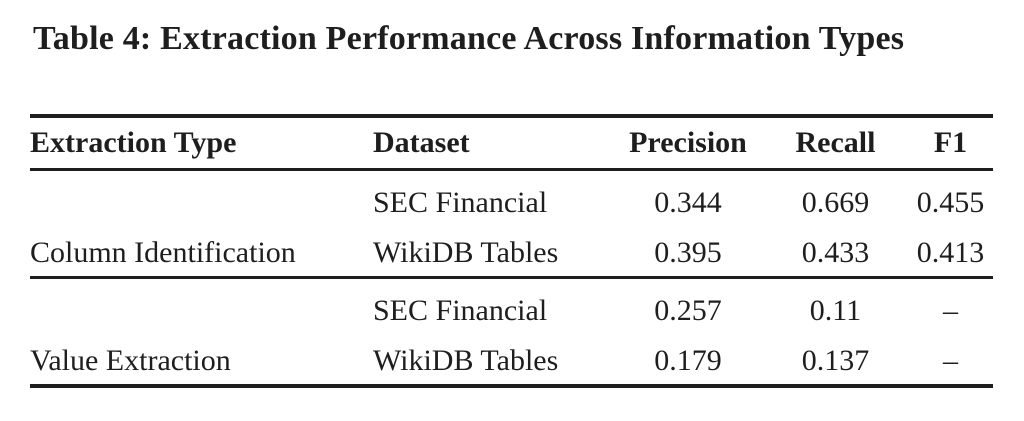 Image resolution: width=1024 pixels, height=421 pixels. Describe the element at coordinates (163, 252) in the screenshot. I see `extraction-type-cell: Column Identification` at that location.